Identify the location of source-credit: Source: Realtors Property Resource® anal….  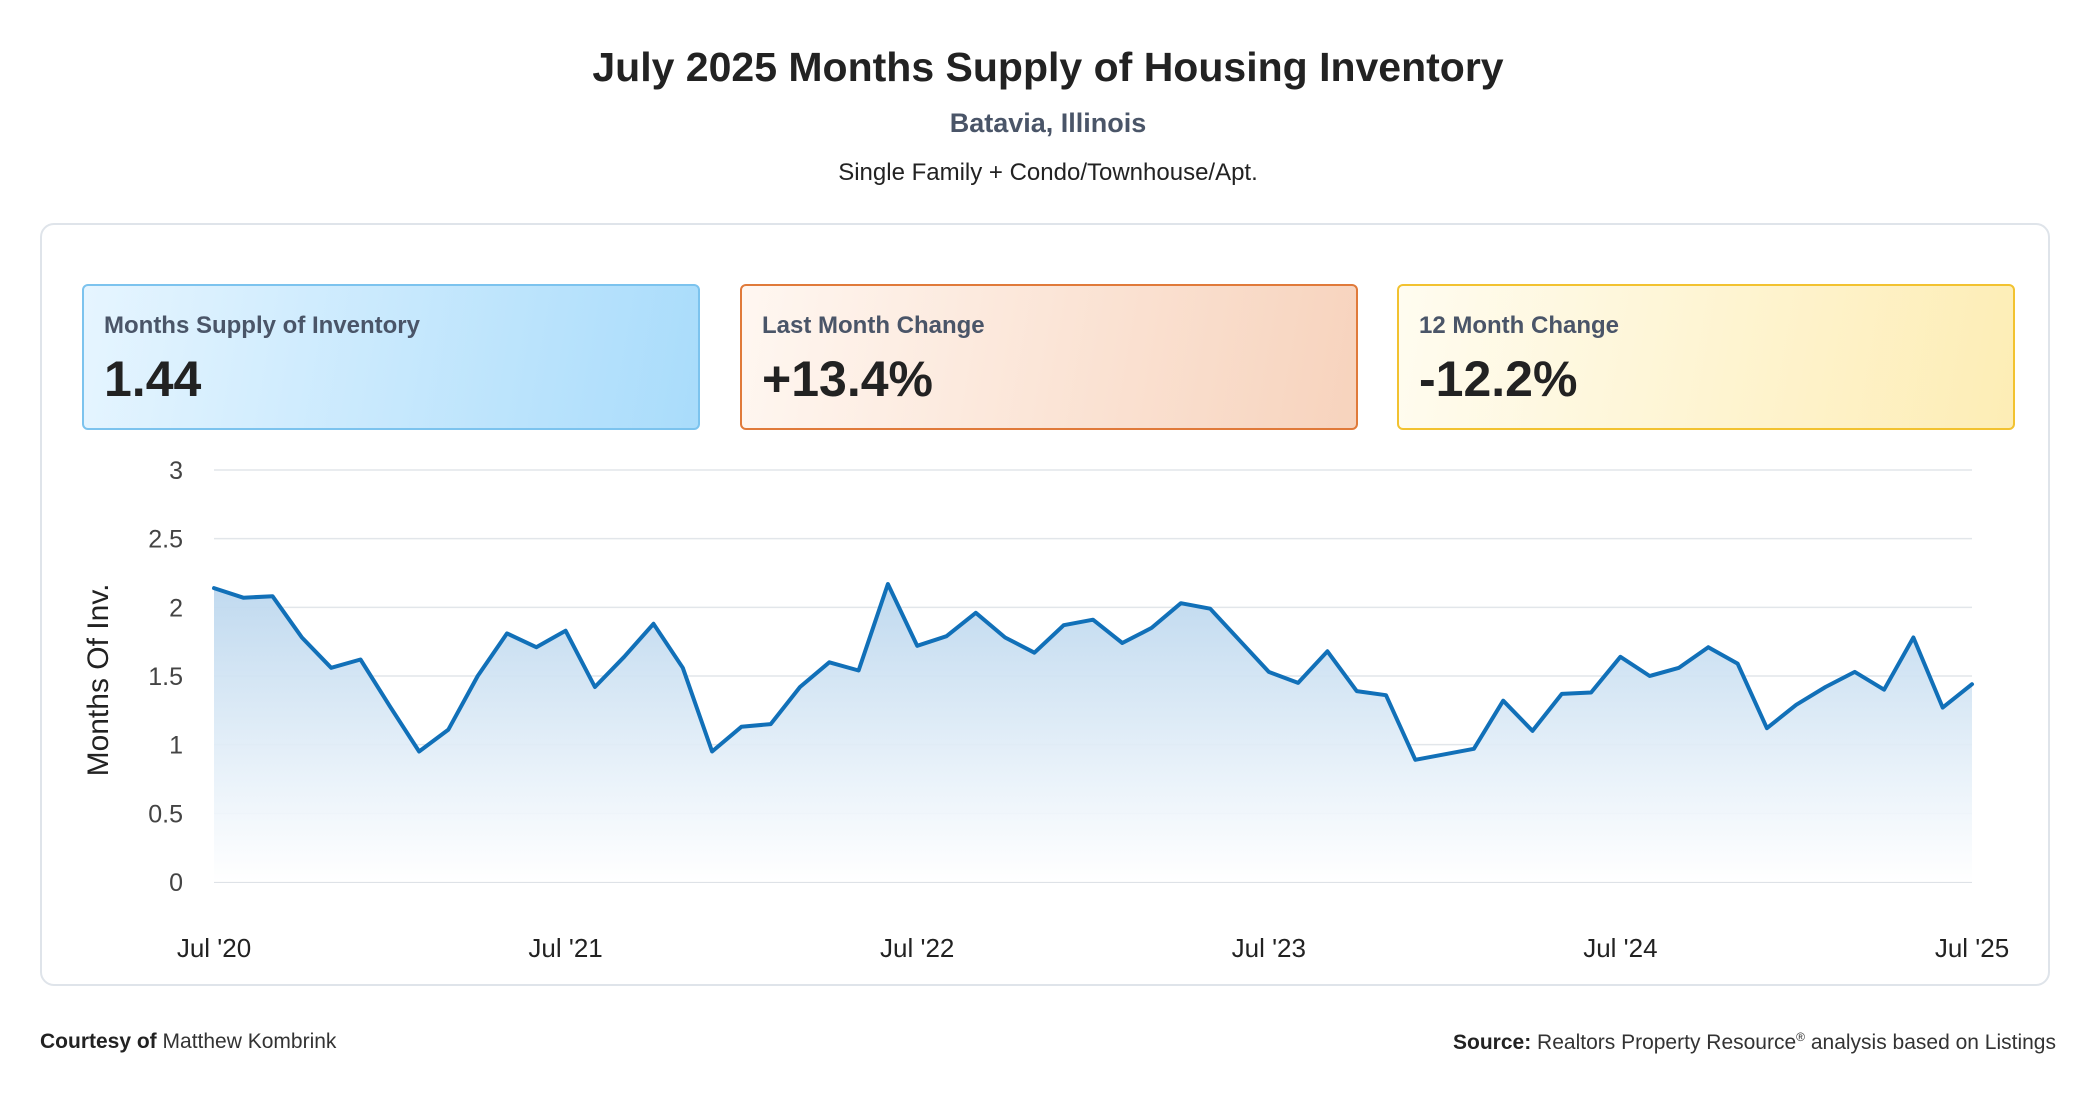
(1754, 1042).